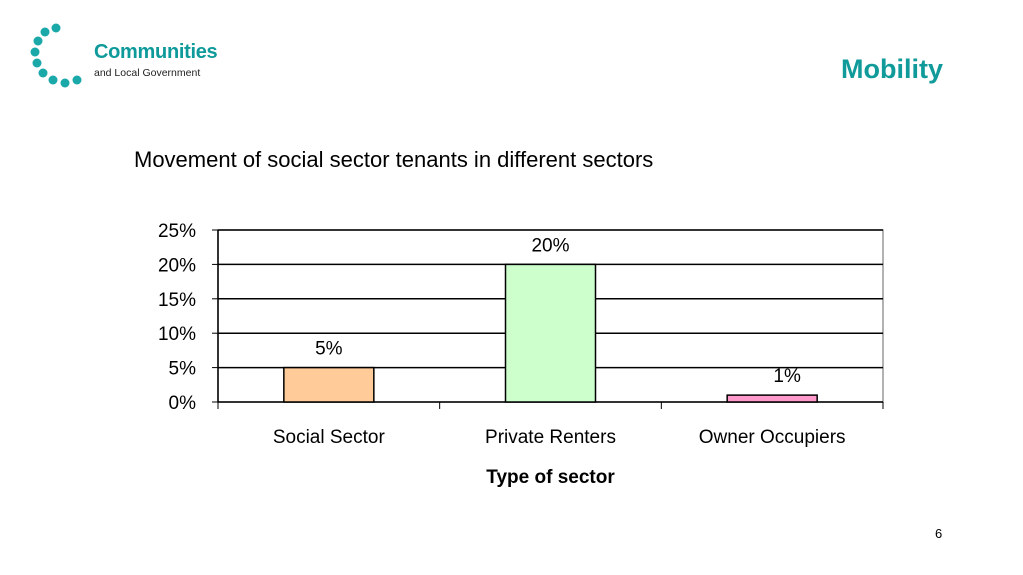  I want to click on data-label: 5%, so click(329, 349).